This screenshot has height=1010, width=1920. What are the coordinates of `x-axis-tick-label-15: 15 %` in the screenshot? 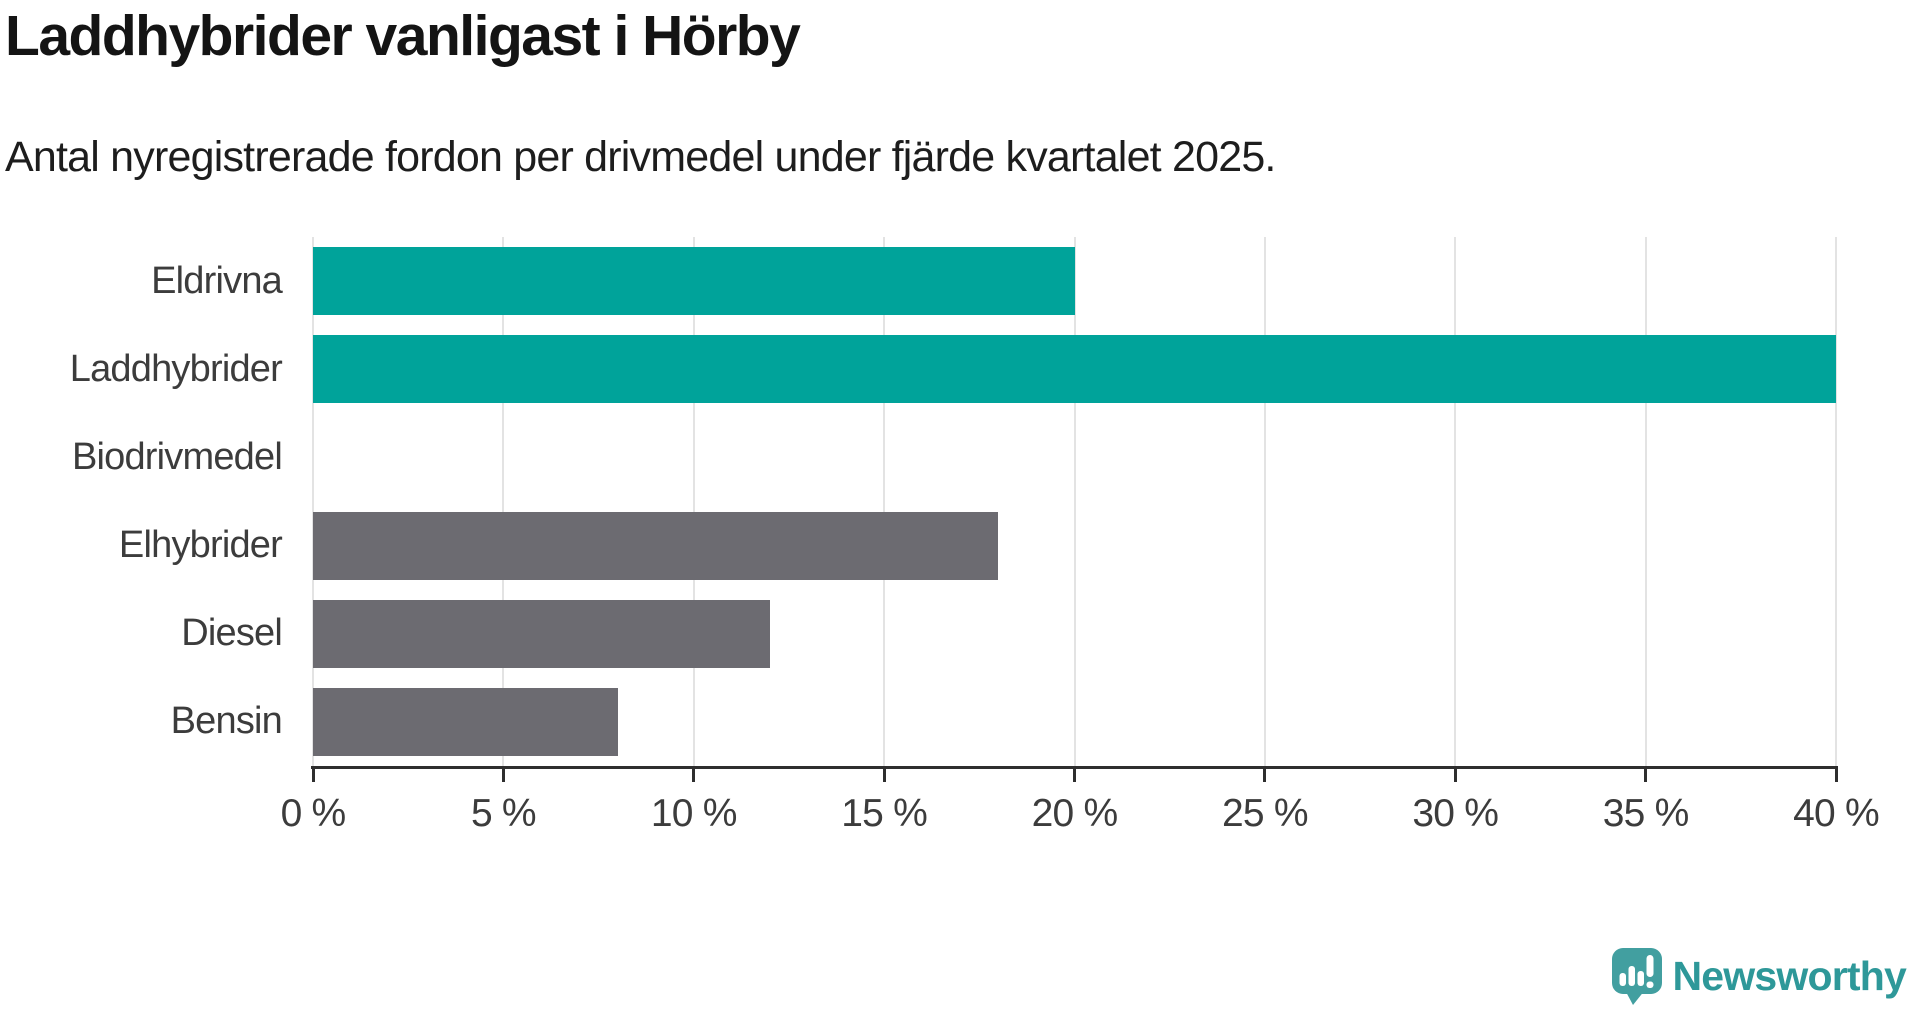 It's located at (884, 813).